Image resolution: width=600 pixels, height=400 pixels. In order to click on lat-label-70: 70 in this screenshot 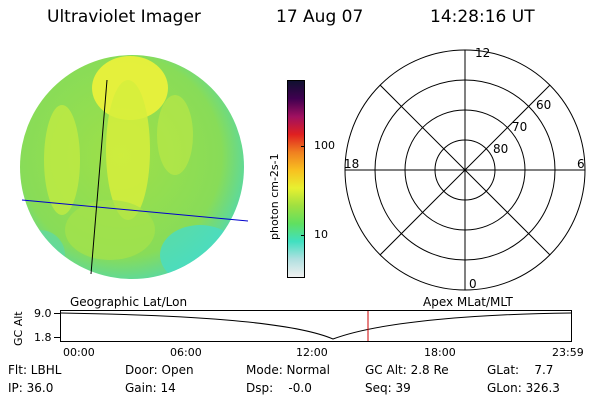, I will do `click(520, 127)`.